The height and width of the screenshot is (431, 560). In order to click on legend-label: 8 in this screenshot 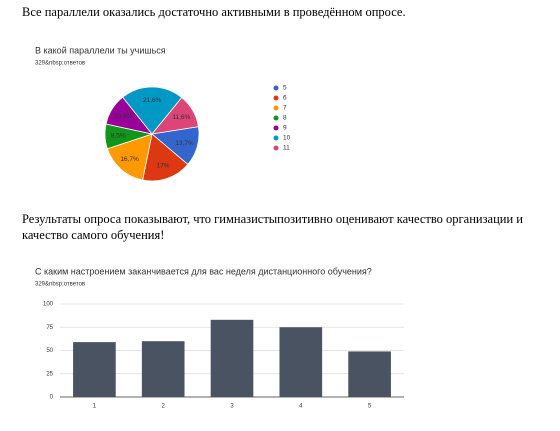, I will do `click(285, 118)`.